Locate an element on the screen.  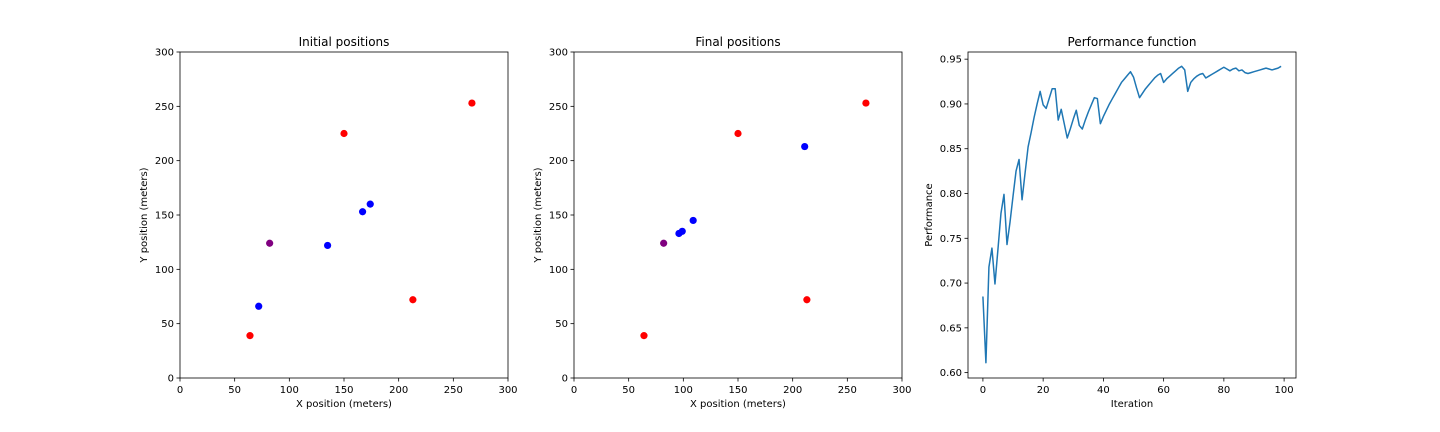
chart-title: Performance function is located at coordinates (1132, 42).